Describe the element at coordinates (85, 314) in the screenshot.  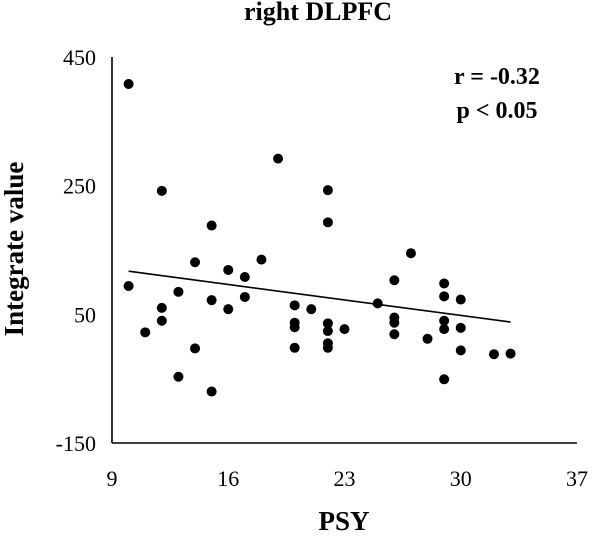
I see `y-tick-label: 50` at that location.